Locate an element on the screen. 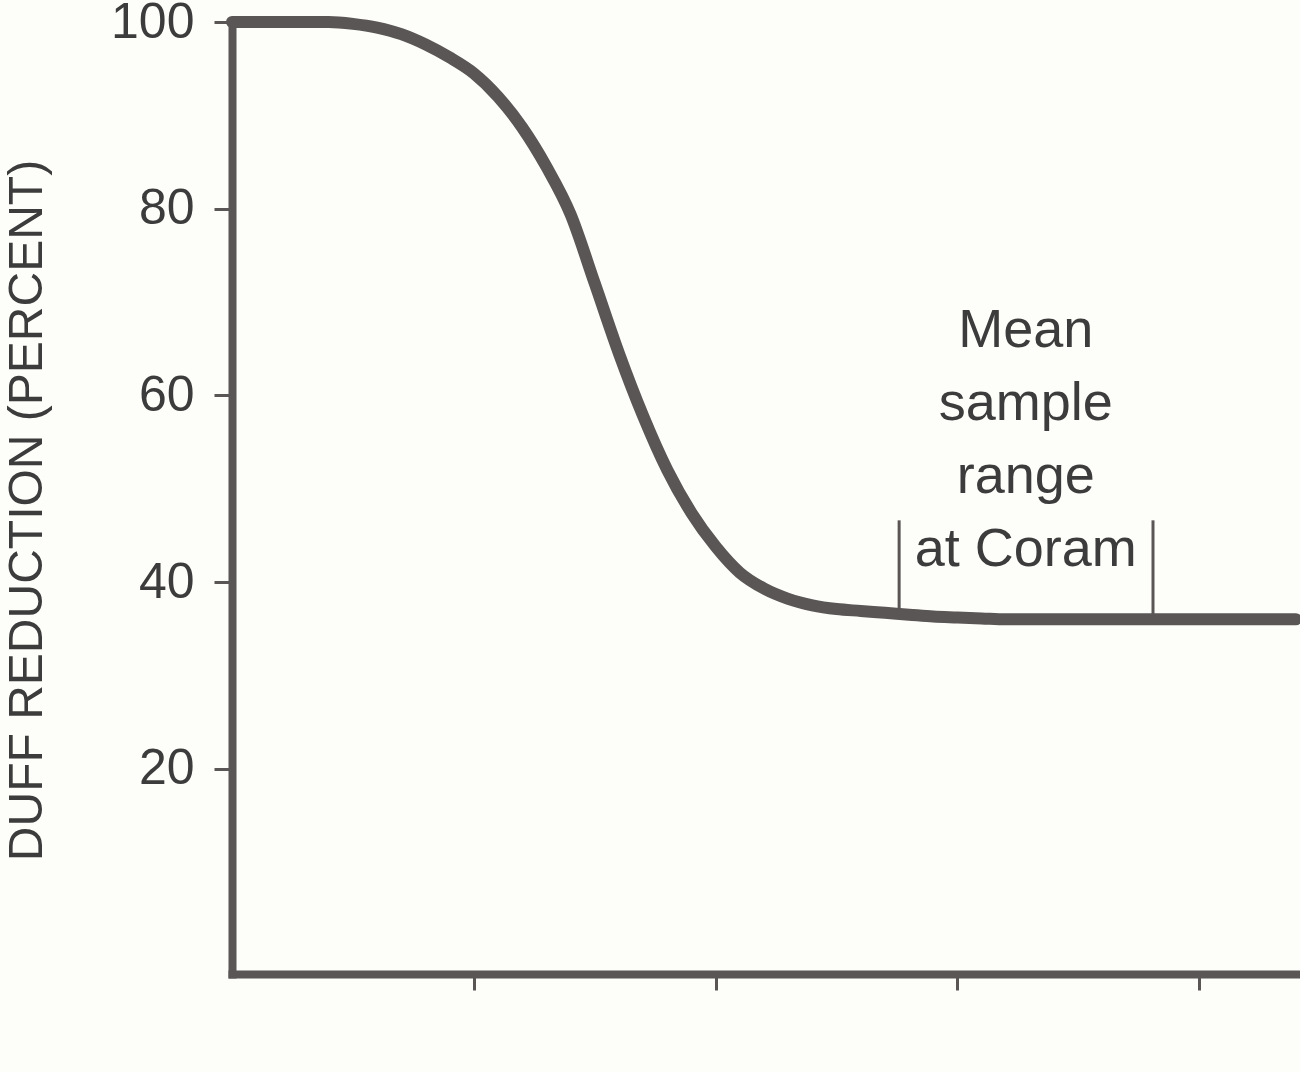  y-tick-label: 60 is located at coordinates (166, 393).